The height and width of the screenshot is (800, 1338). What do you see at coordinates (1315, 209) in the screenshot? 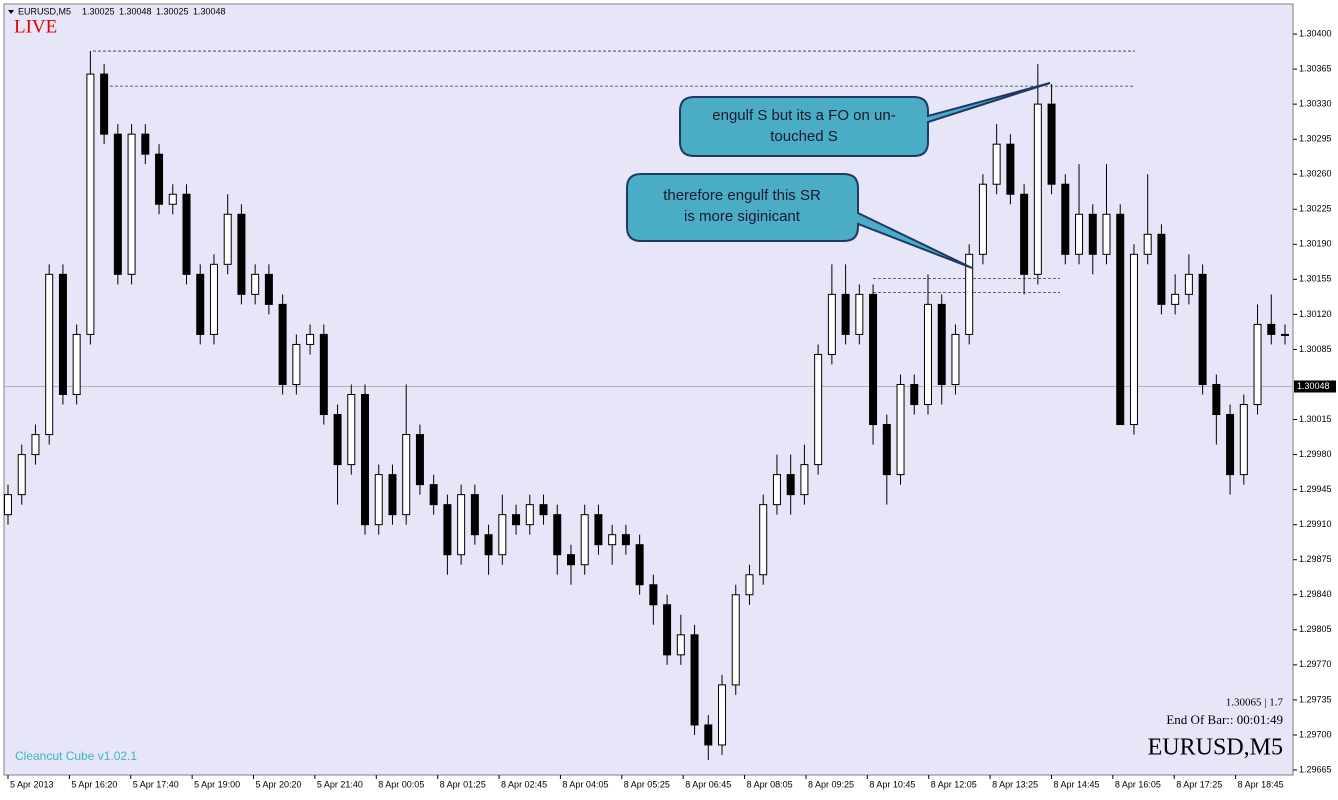
I see `y-tick-label: 1.30225` at bounding box center [1315, 209].